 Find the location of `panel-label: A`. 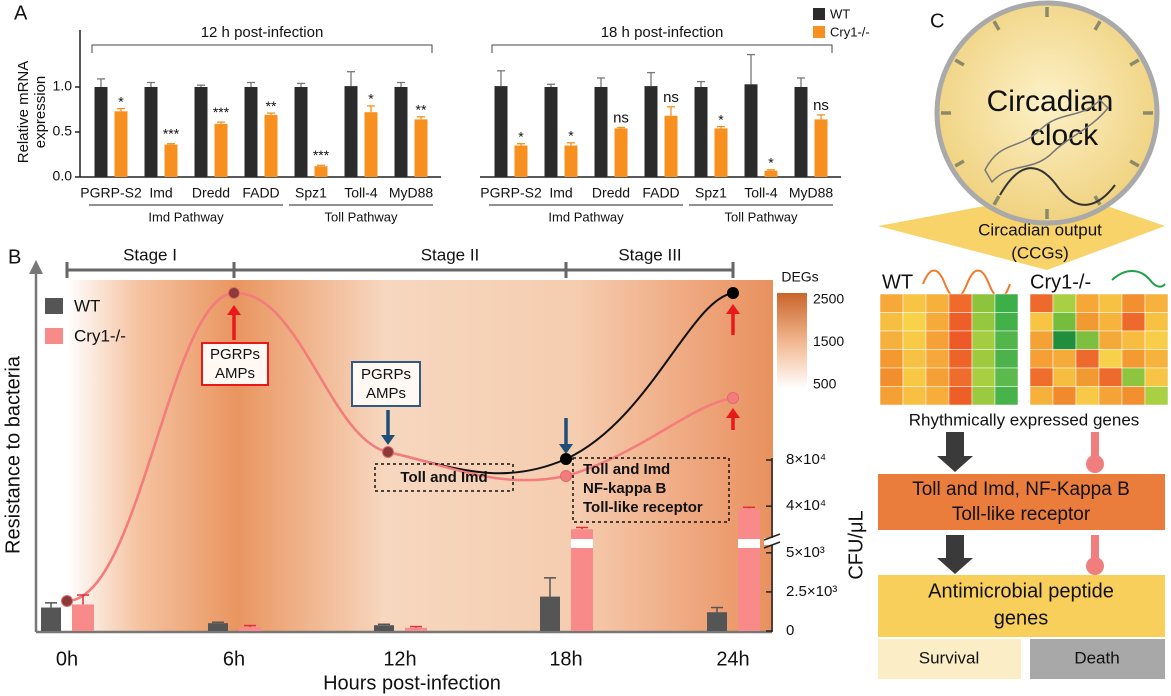

panel-label: A is located at coordinates (21, 13).